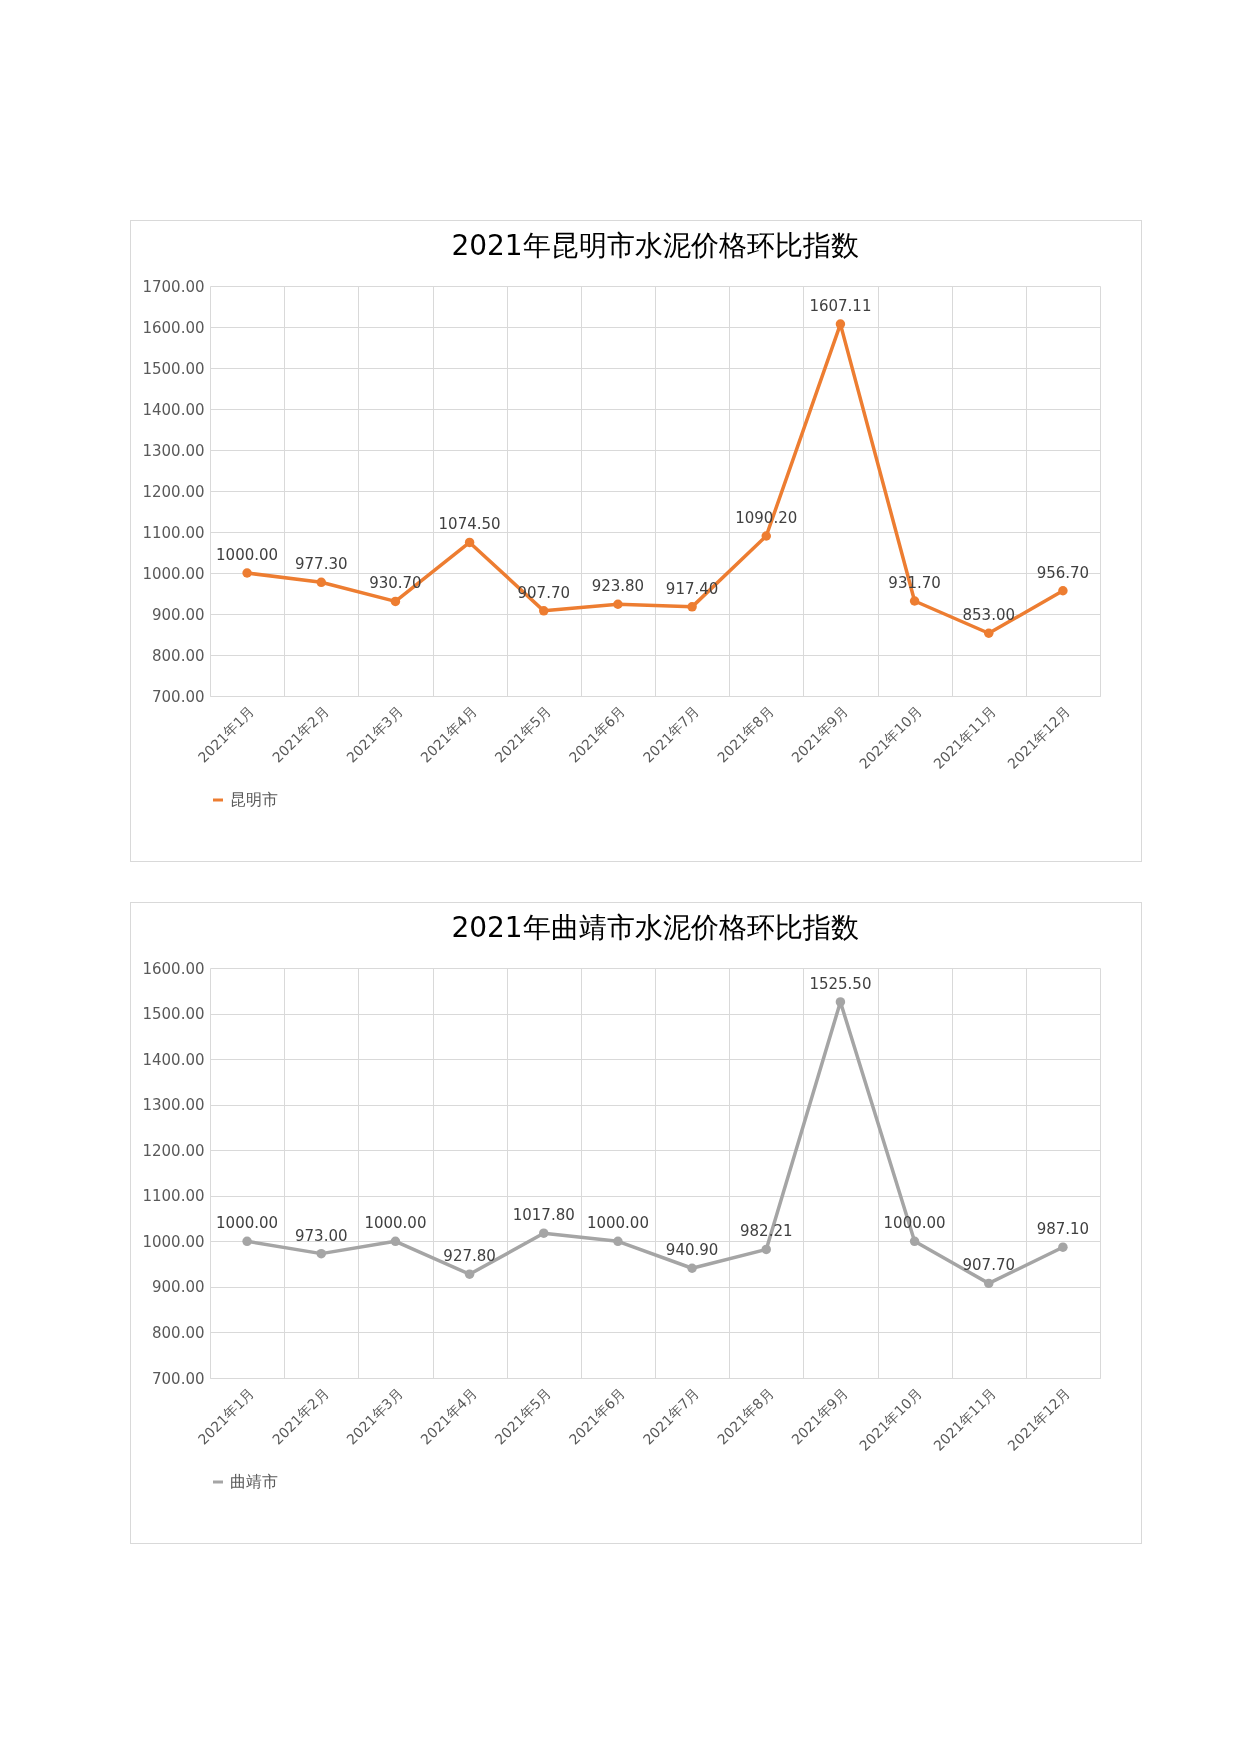  What do you see at coordinates (840, 306) in the screenshot?
I see `data-label: 1607.11` at bounding box center [840, 306].